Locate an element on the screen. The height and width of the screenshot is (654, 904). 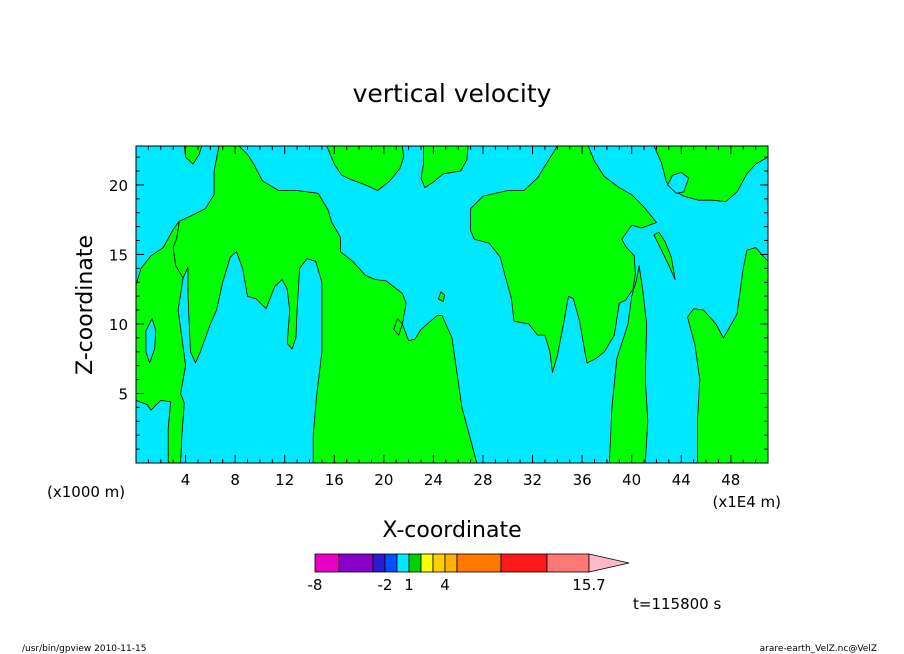
x-tick-label: 44 is located at coordinates (681, 480).